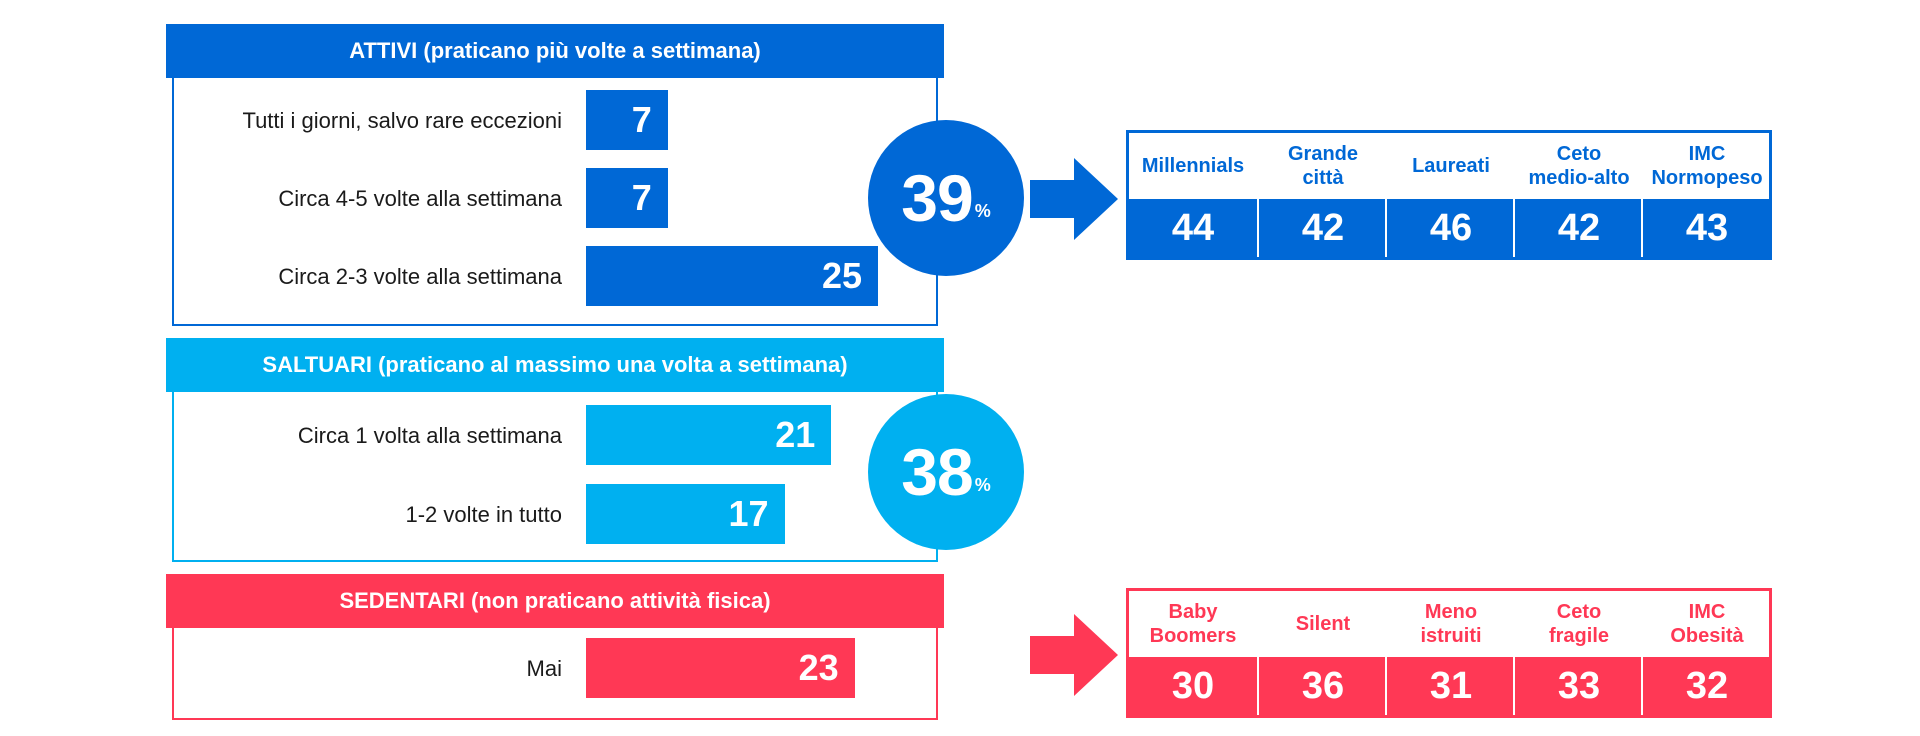 The image size is (1920, 736). I want to click on attivi-label-1: Circa 4-5 volte alla settimana, so click(420, 198).